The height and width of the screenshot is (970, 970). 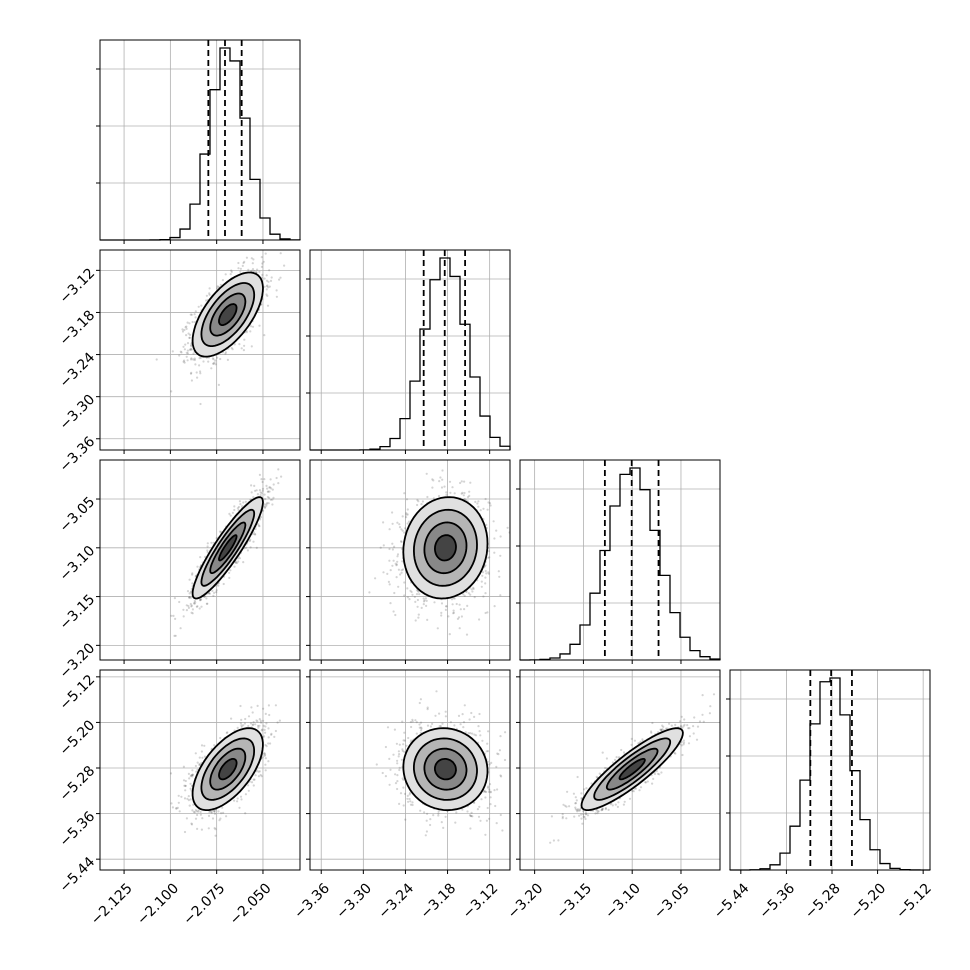 I want to click on scatter-points, so click(x=220, y=329).